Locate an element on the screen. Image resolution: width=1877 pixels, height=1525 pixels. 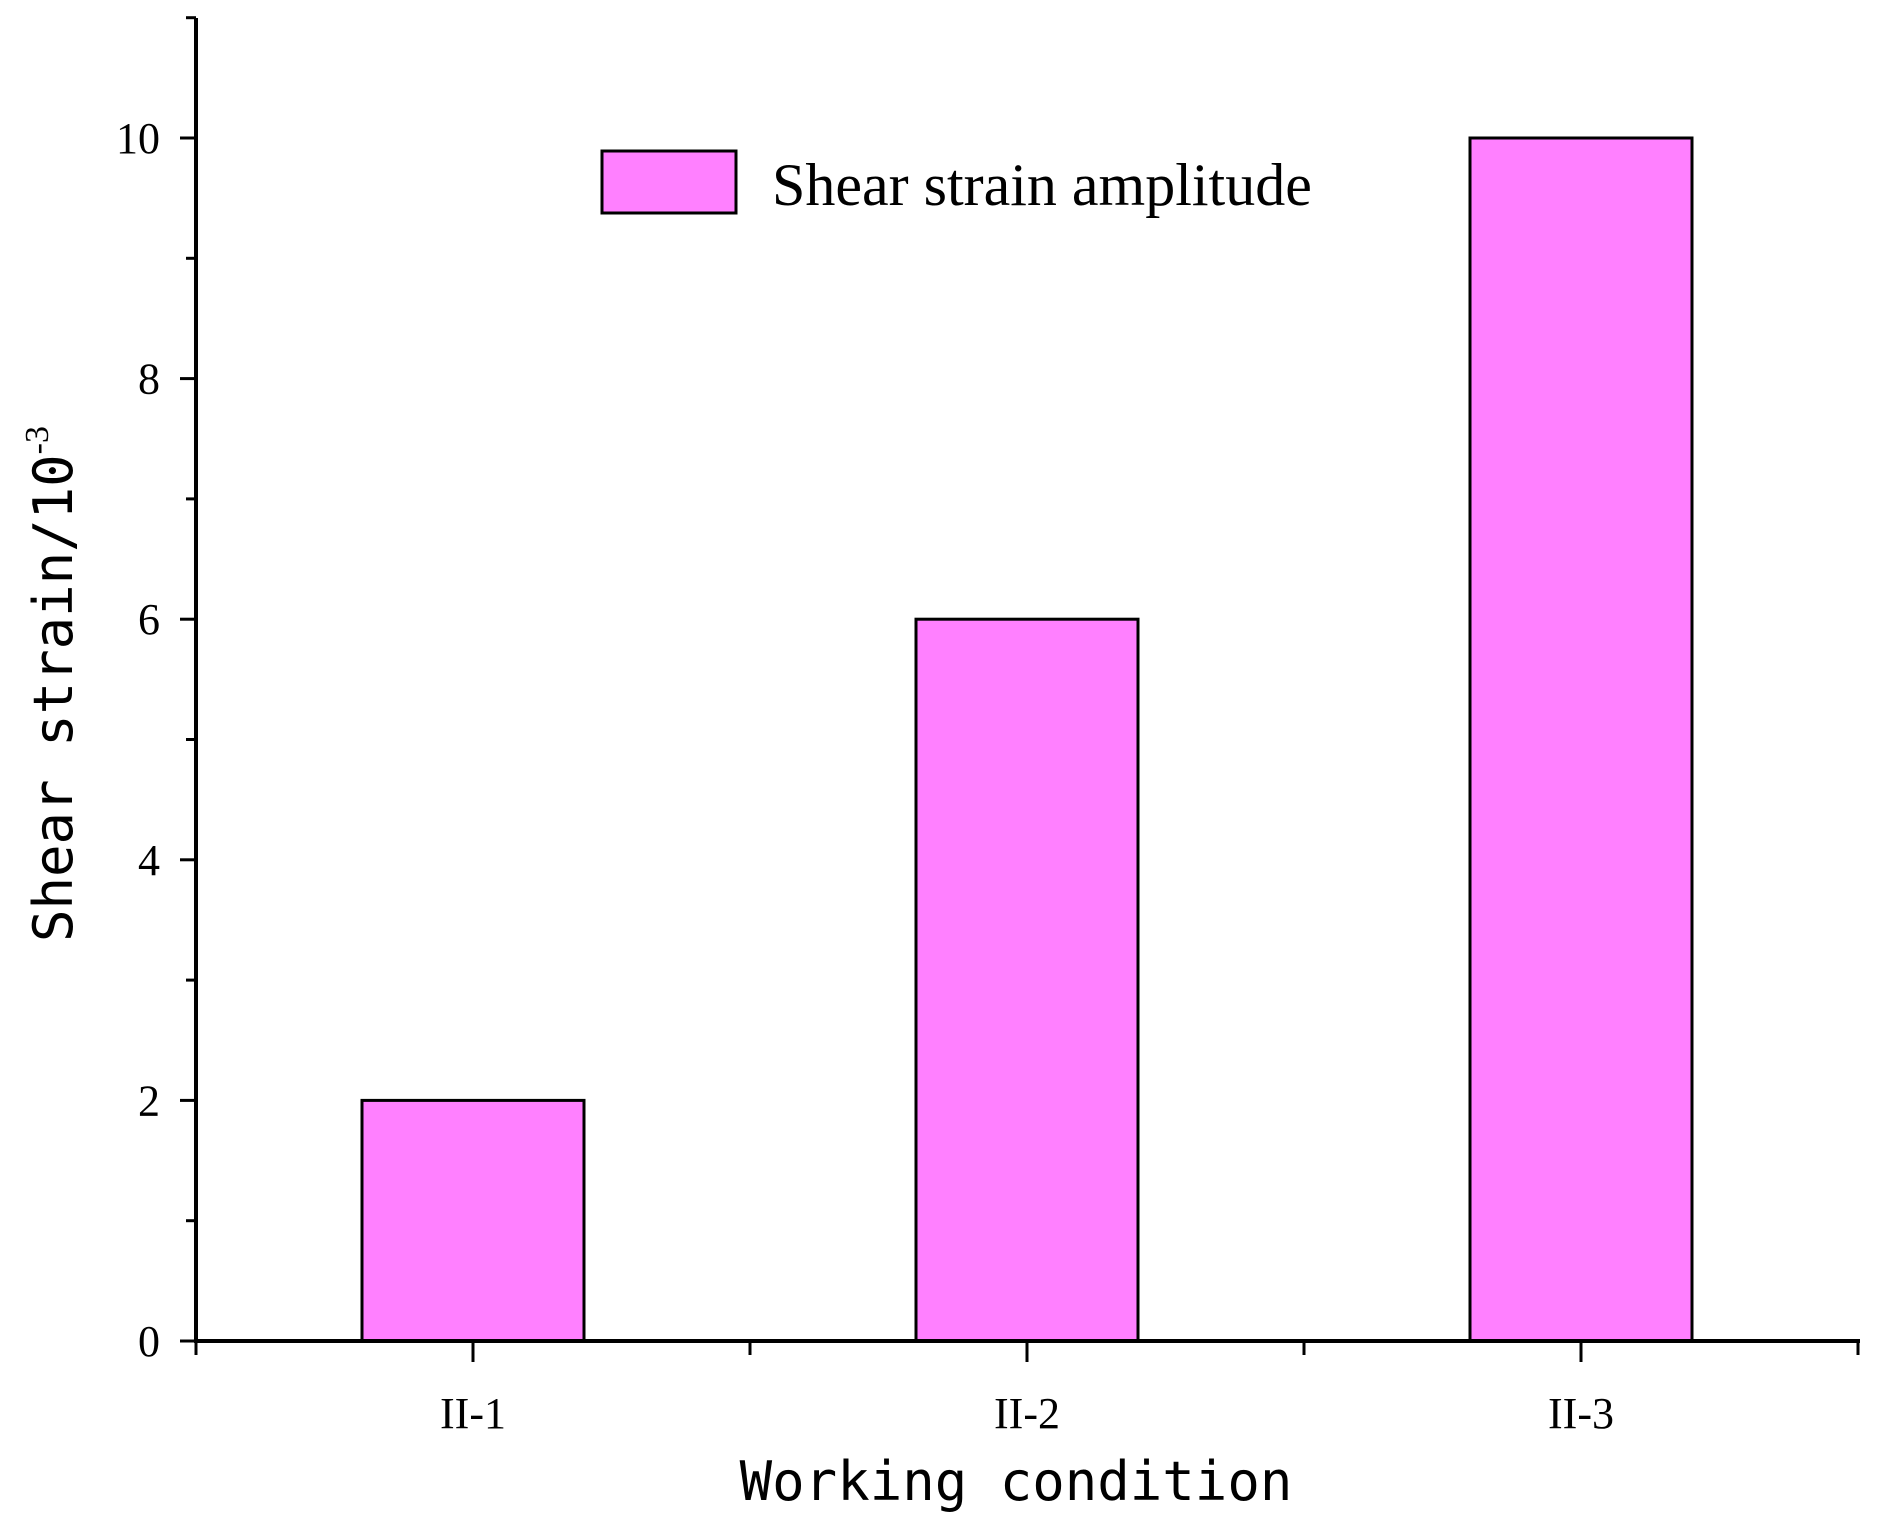
legend-swatch is located at coordinates (669, 182).